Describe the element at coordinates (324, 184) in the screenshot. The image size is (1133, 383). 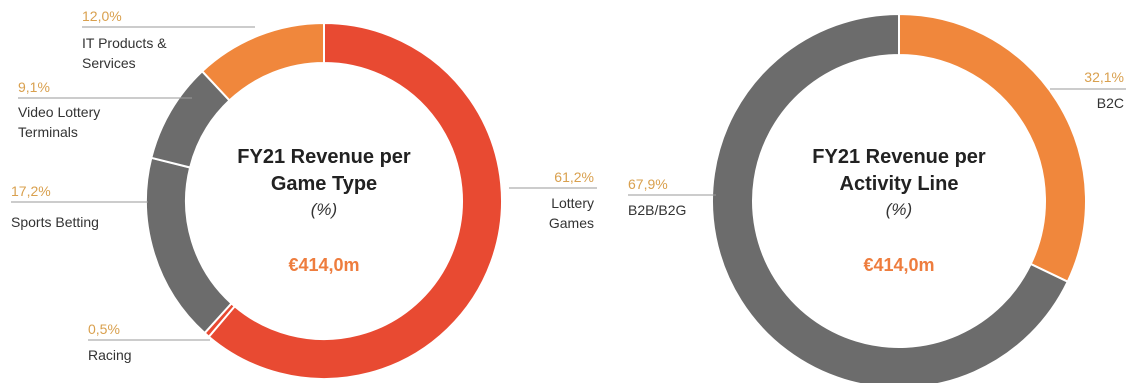
I see `chart-title-line-2: Game Type` at that location.